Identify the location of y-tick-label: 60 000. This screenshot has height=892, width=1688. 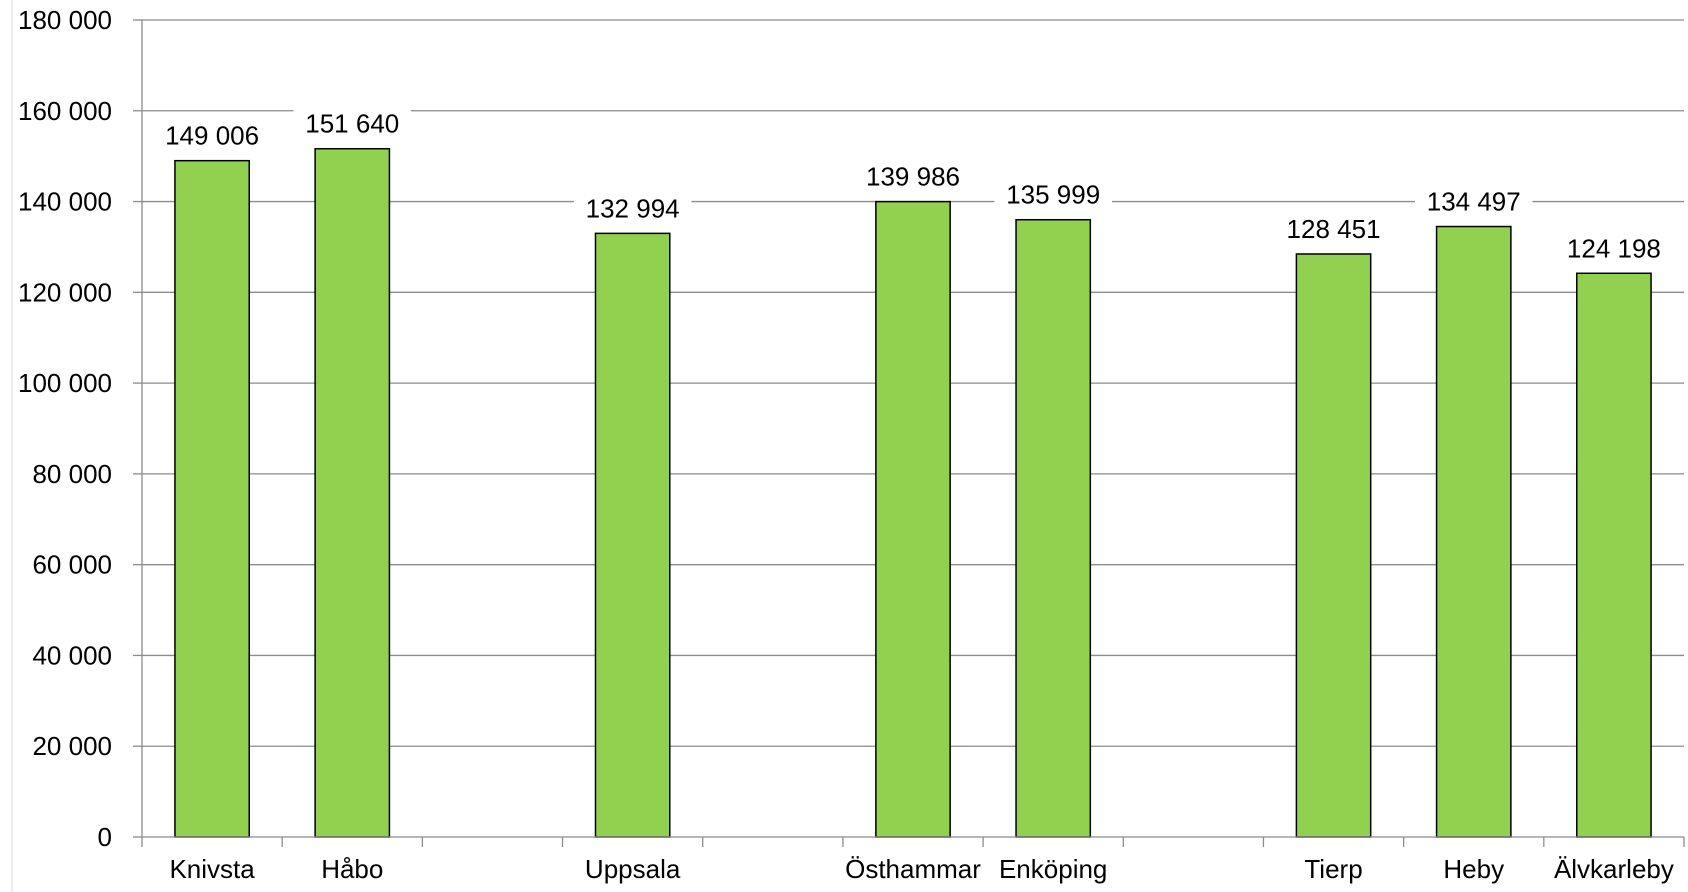
(72, 565).